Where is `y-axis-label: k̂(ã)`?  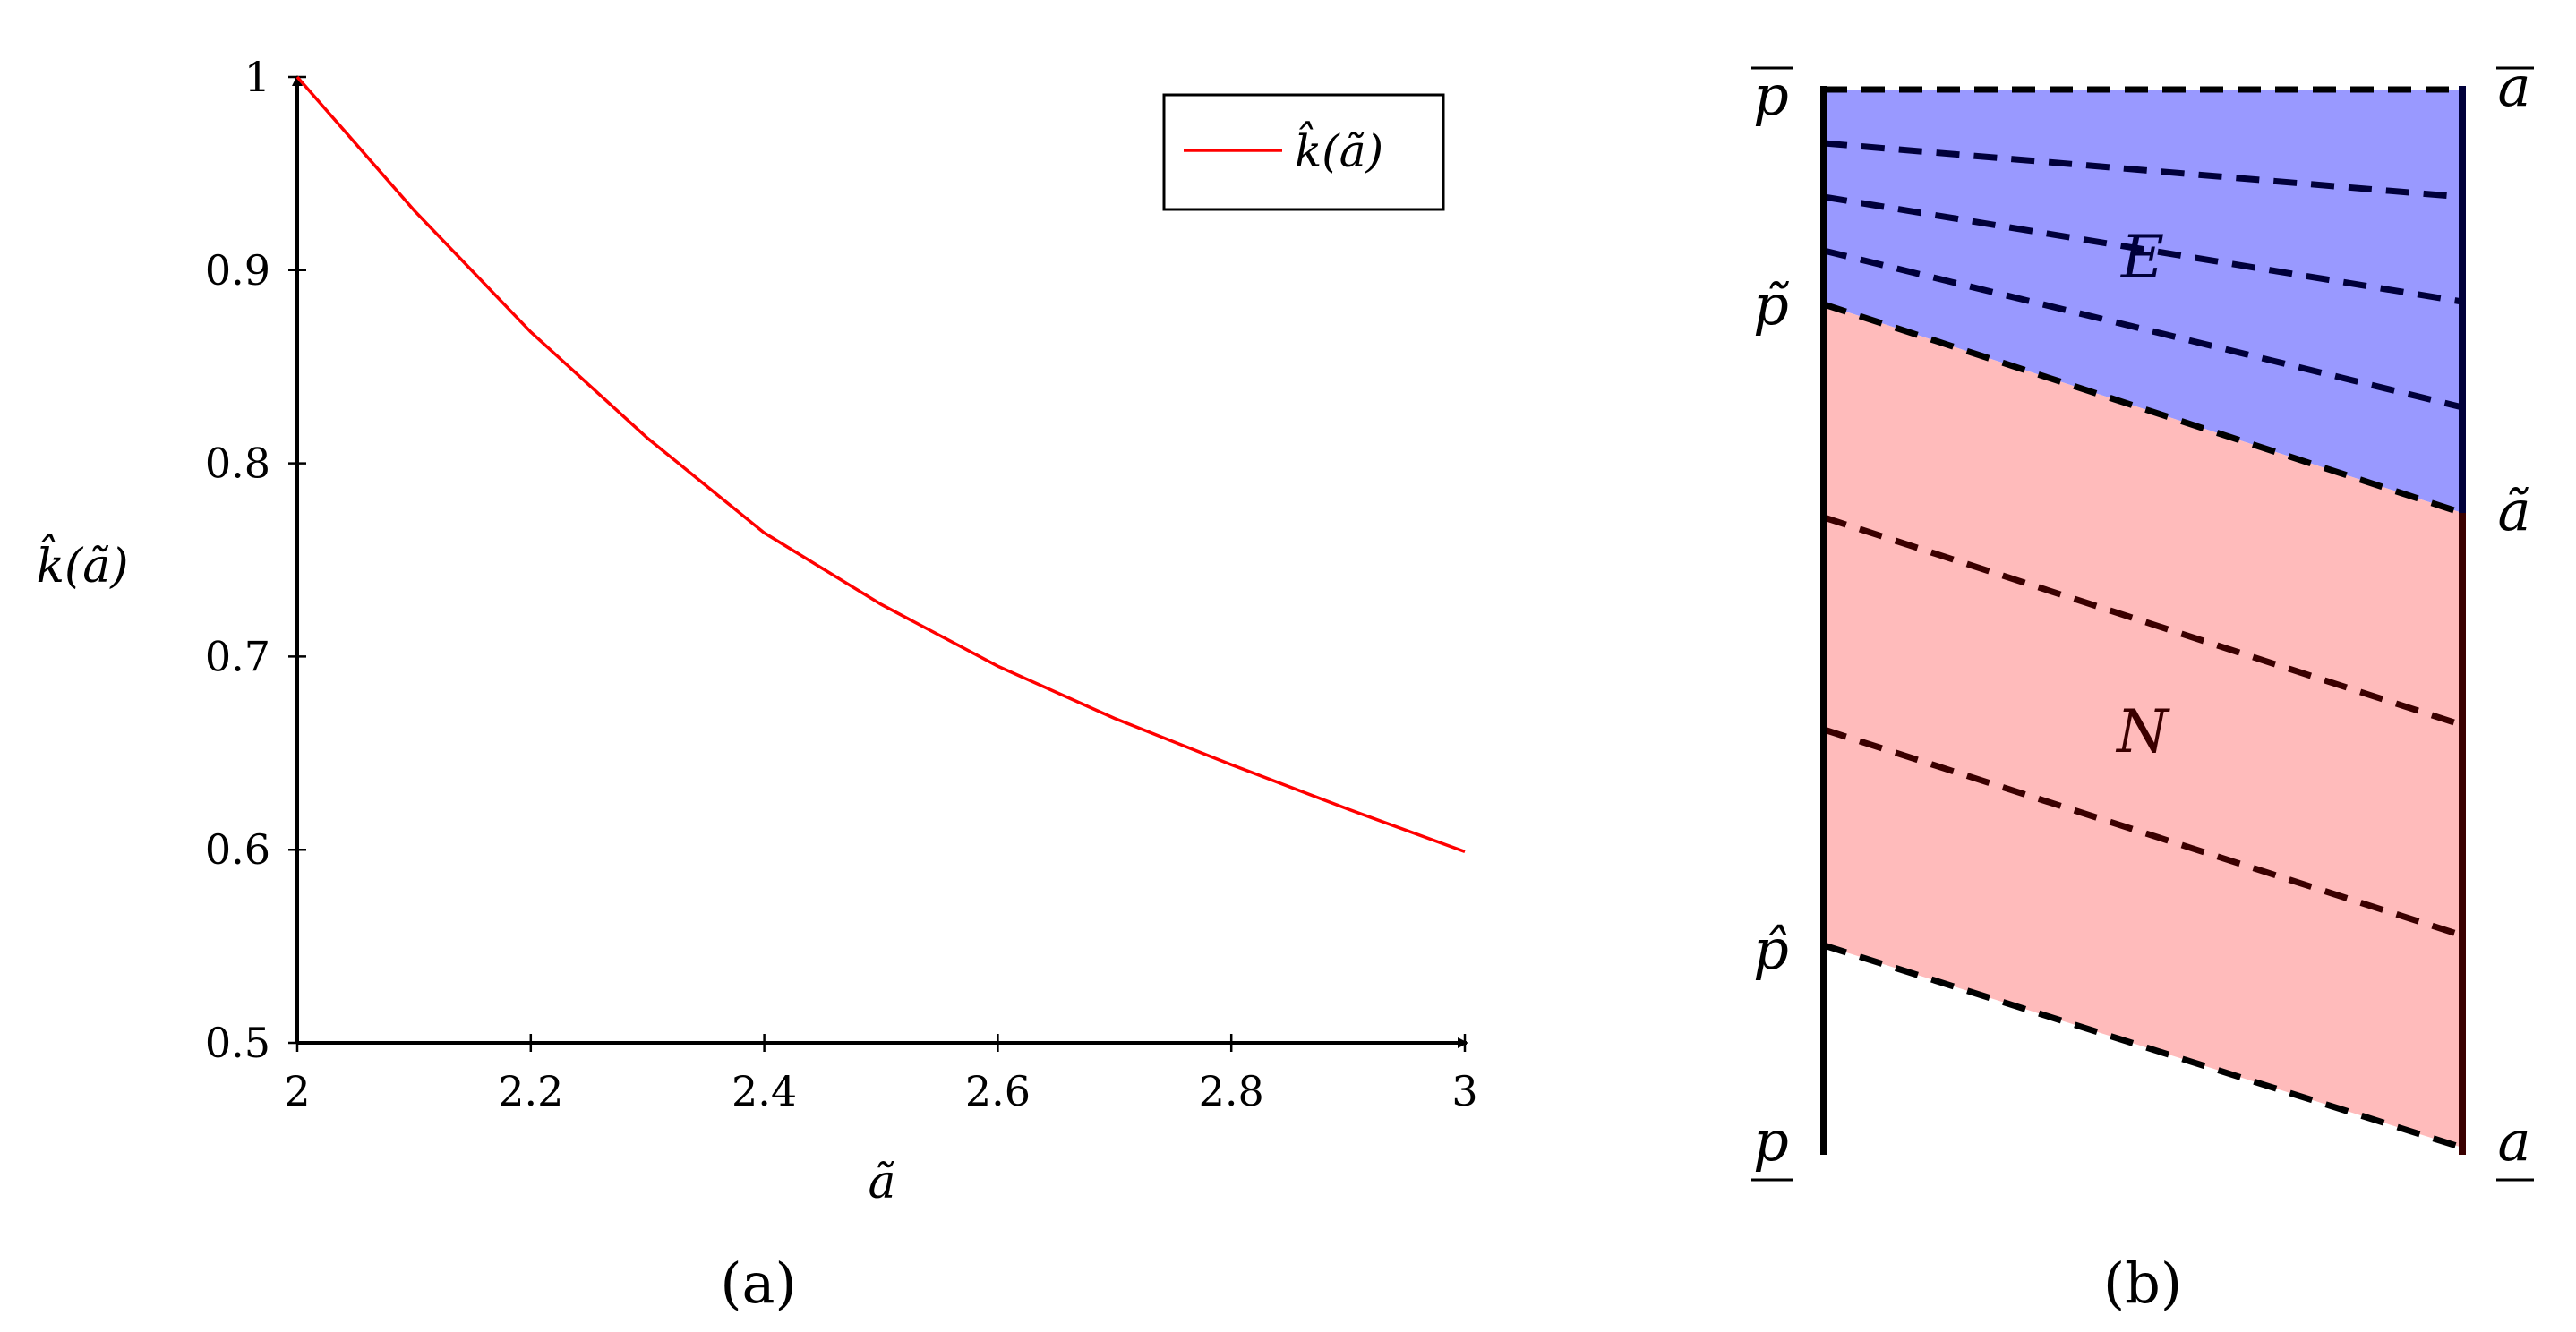 y-axis-label: k̂(ã) is located at coordinates (82, 563).